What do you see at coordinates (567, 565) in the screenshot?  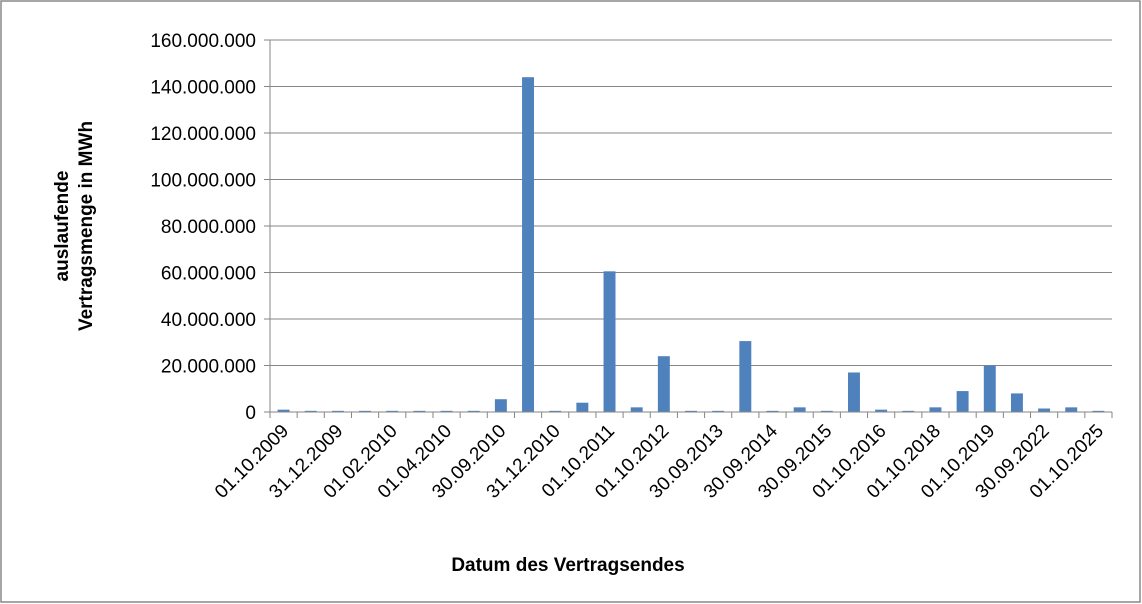 I see `x-axis-title: Datum des Vertragsendes` at bounding box center [567, 565].